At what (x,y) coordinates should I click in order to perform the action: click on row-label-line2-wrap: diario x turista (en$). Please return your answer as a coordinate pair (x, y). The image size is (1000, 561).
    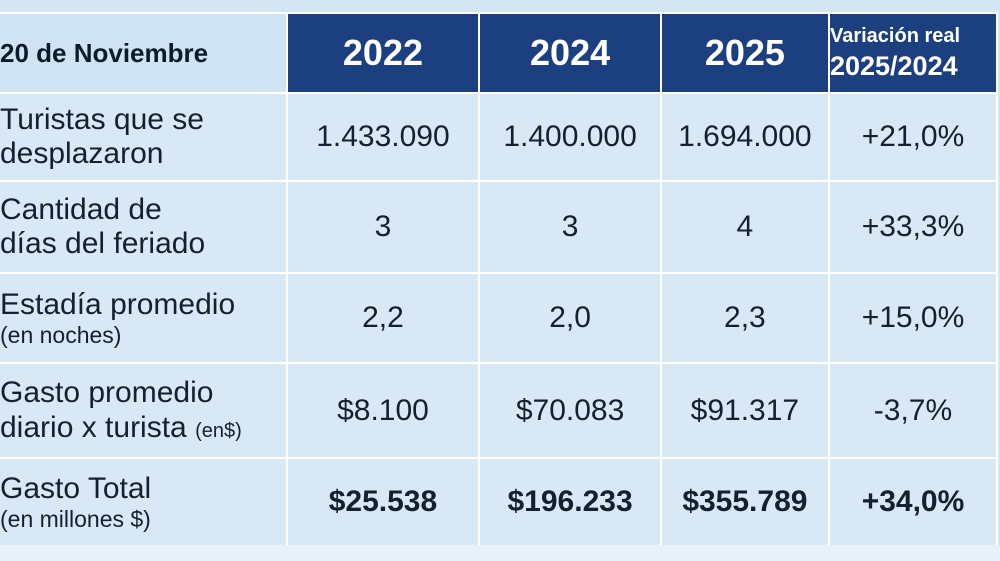
    Looking at the image, I should click on (142, 428).